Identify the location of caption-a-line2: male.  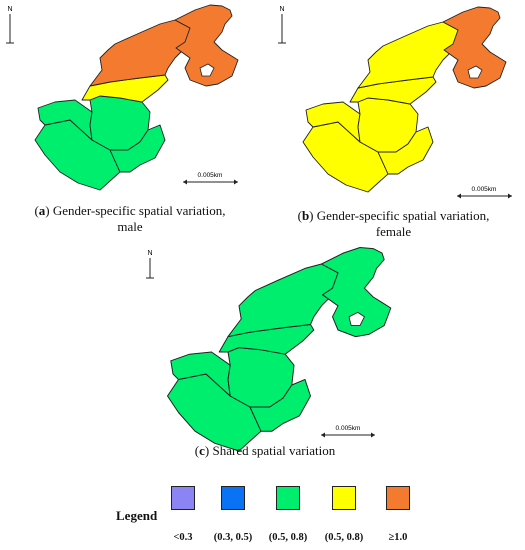
(130, 226).